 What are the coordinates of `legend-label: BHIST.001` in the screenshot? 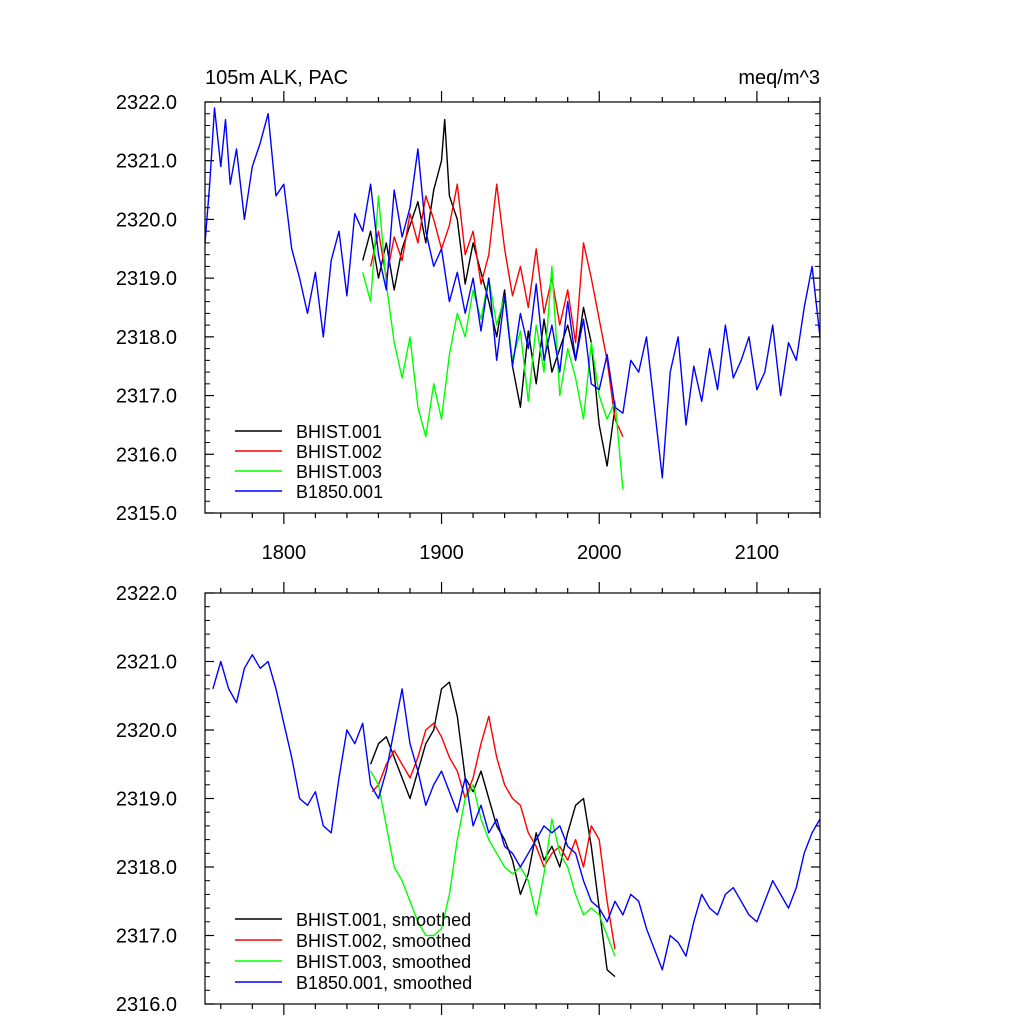 It's located at (339, 432).